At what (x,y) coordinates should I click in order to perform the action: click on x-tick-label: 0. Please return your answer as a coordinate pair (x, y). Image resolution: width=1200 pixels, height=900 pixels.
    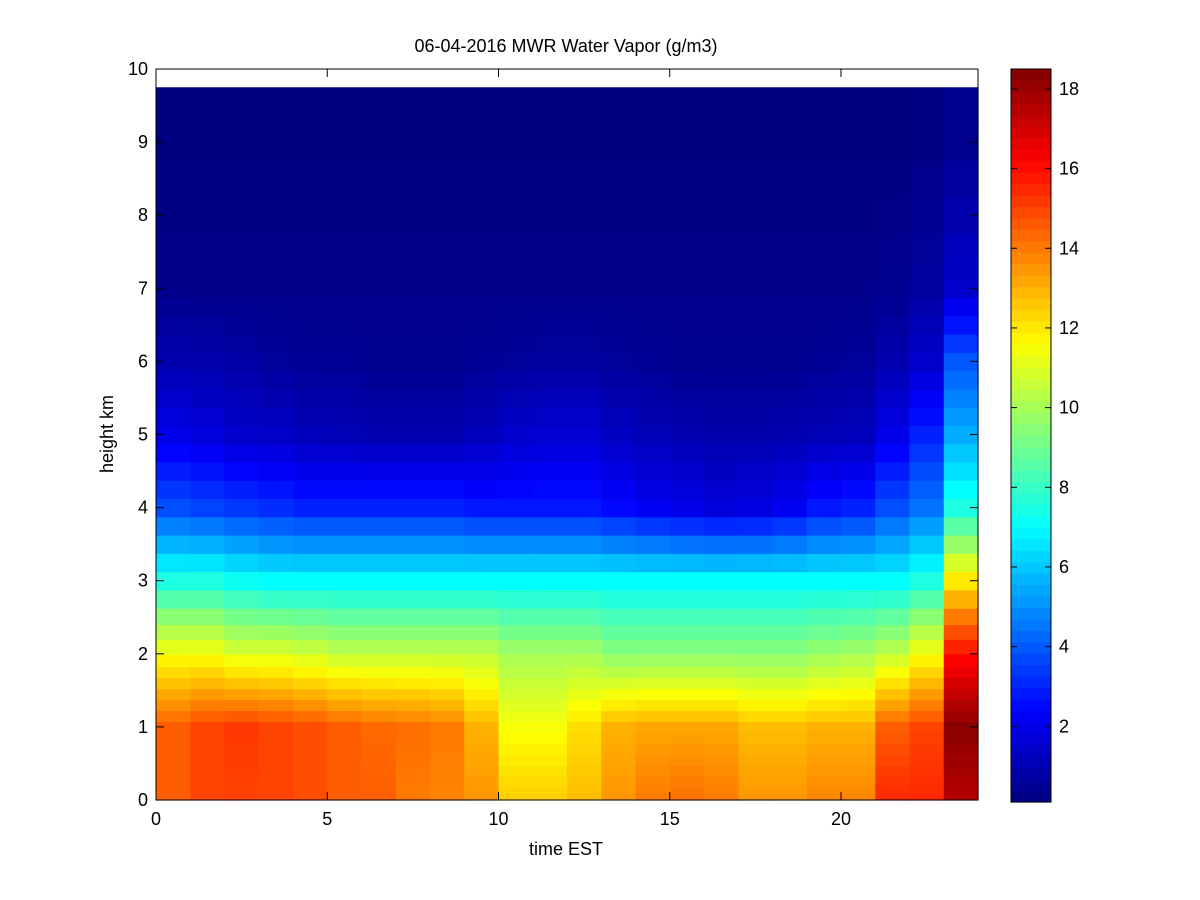
    Looking at the image, I should click on (156, 819).